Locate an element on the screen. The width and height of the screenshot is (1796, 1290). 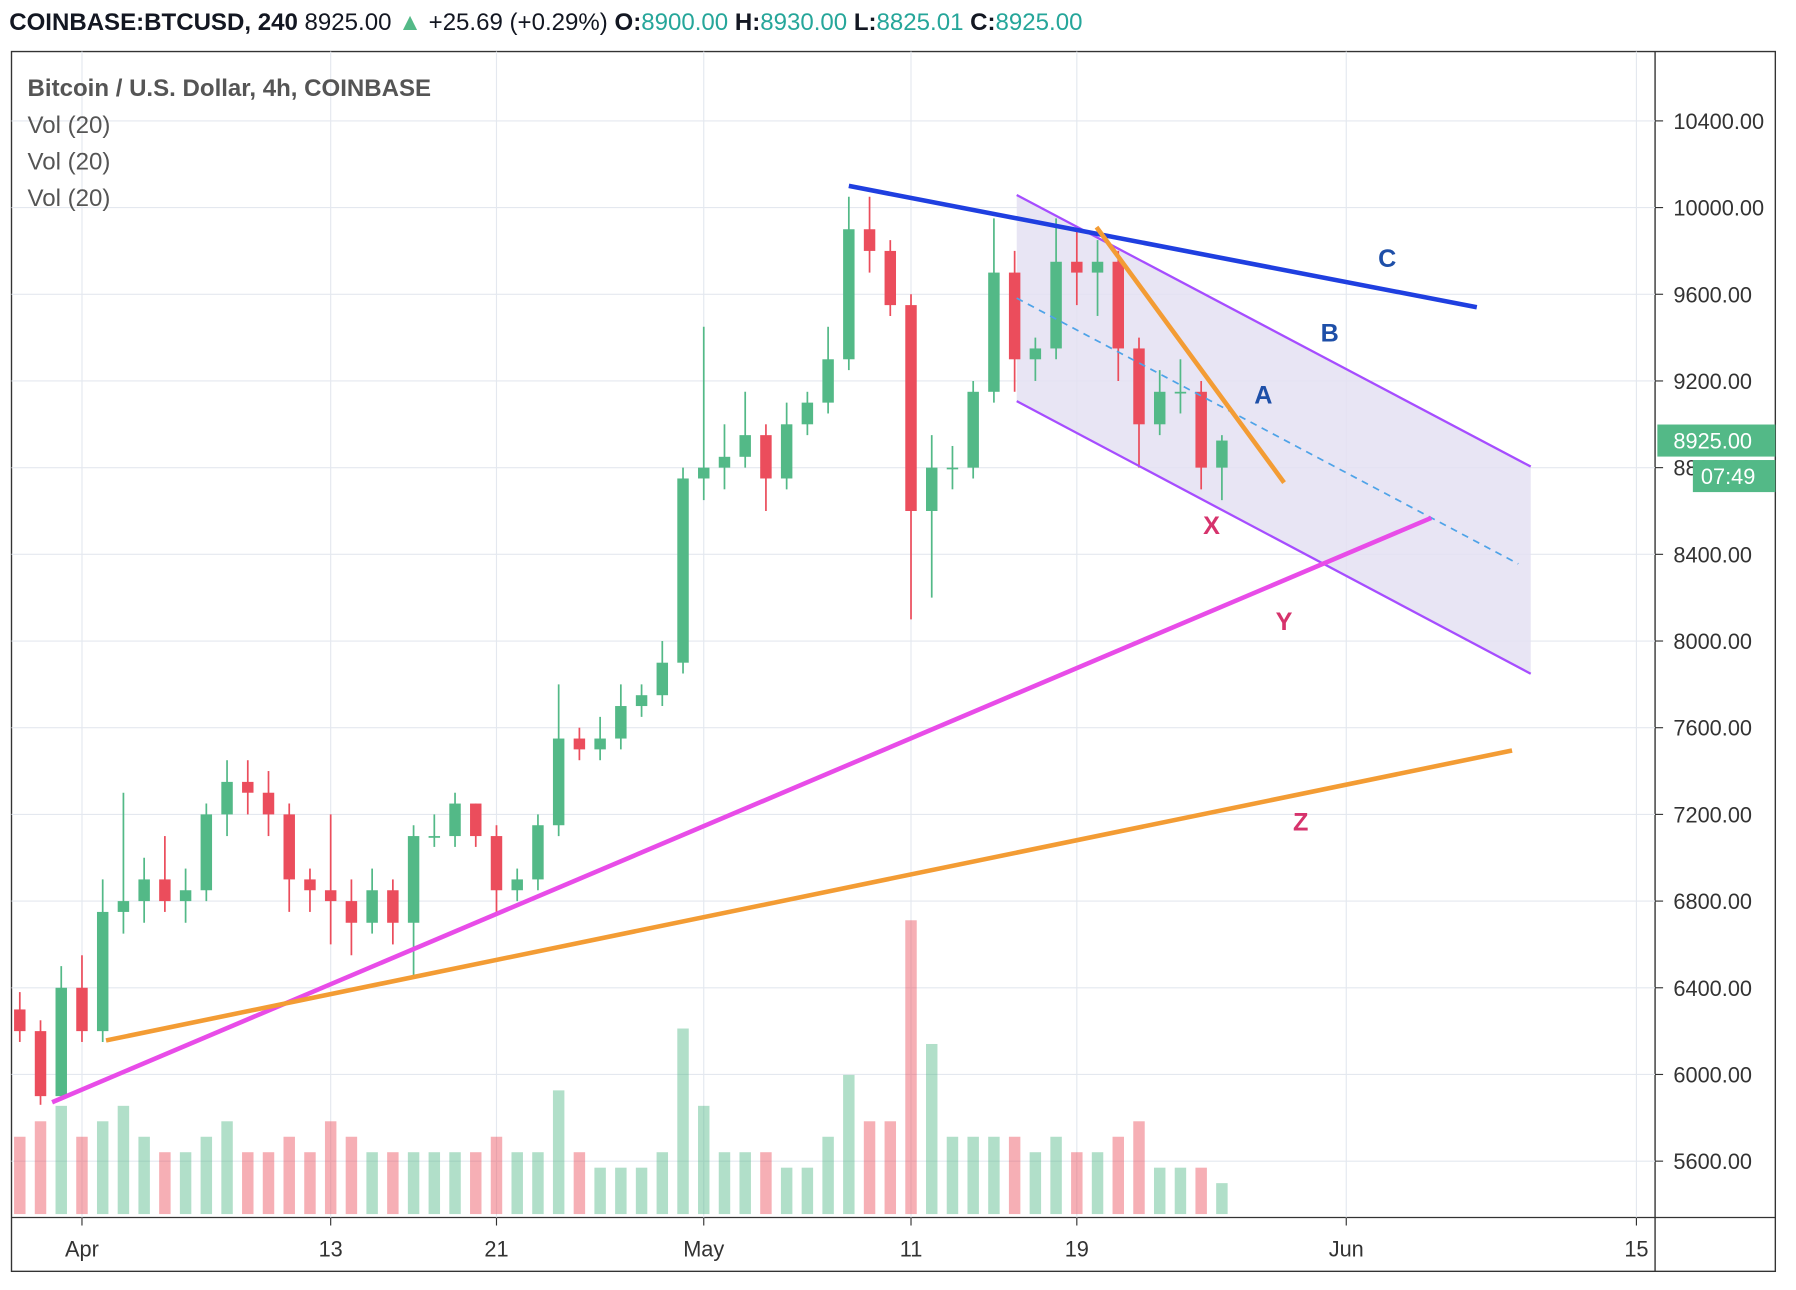
chart-title: Bitcoin / U.S. Dollar, 4h, COINBASE is located at coordinates (230, 88).